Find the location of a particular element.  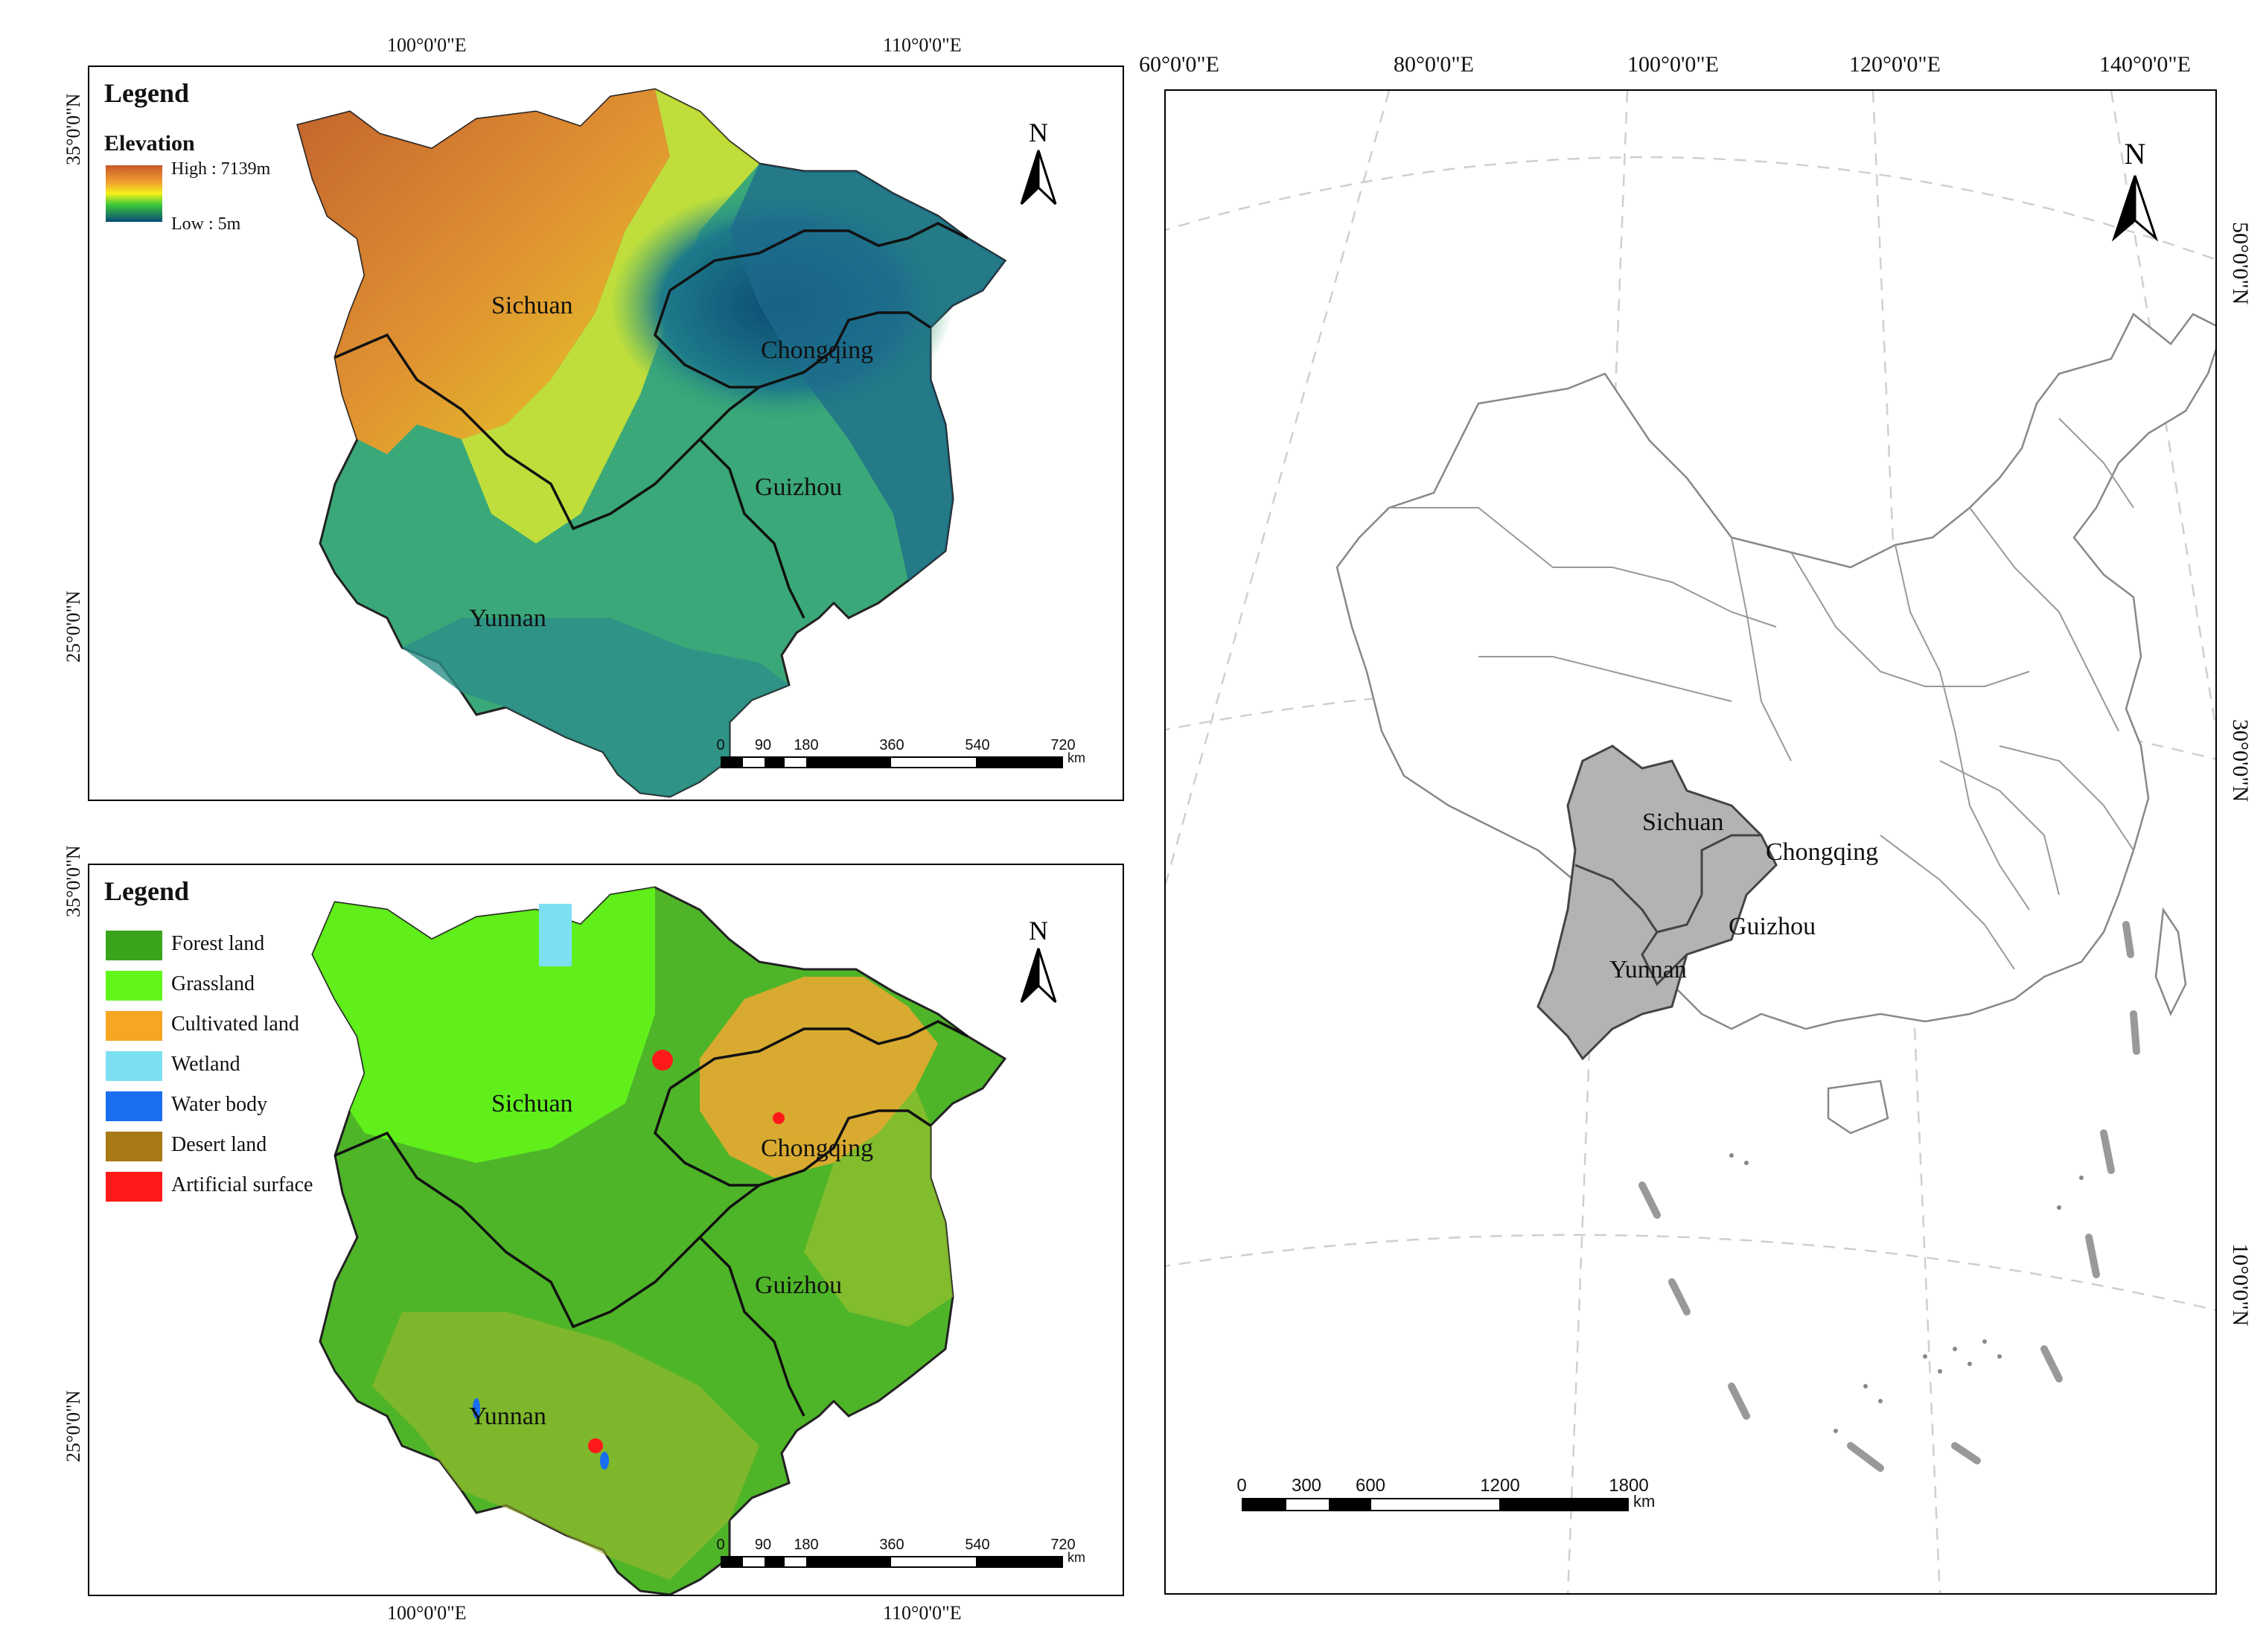

lu-scale-numbers: 0 90 180 360 540 720 is located at coordinates (895, 1546).